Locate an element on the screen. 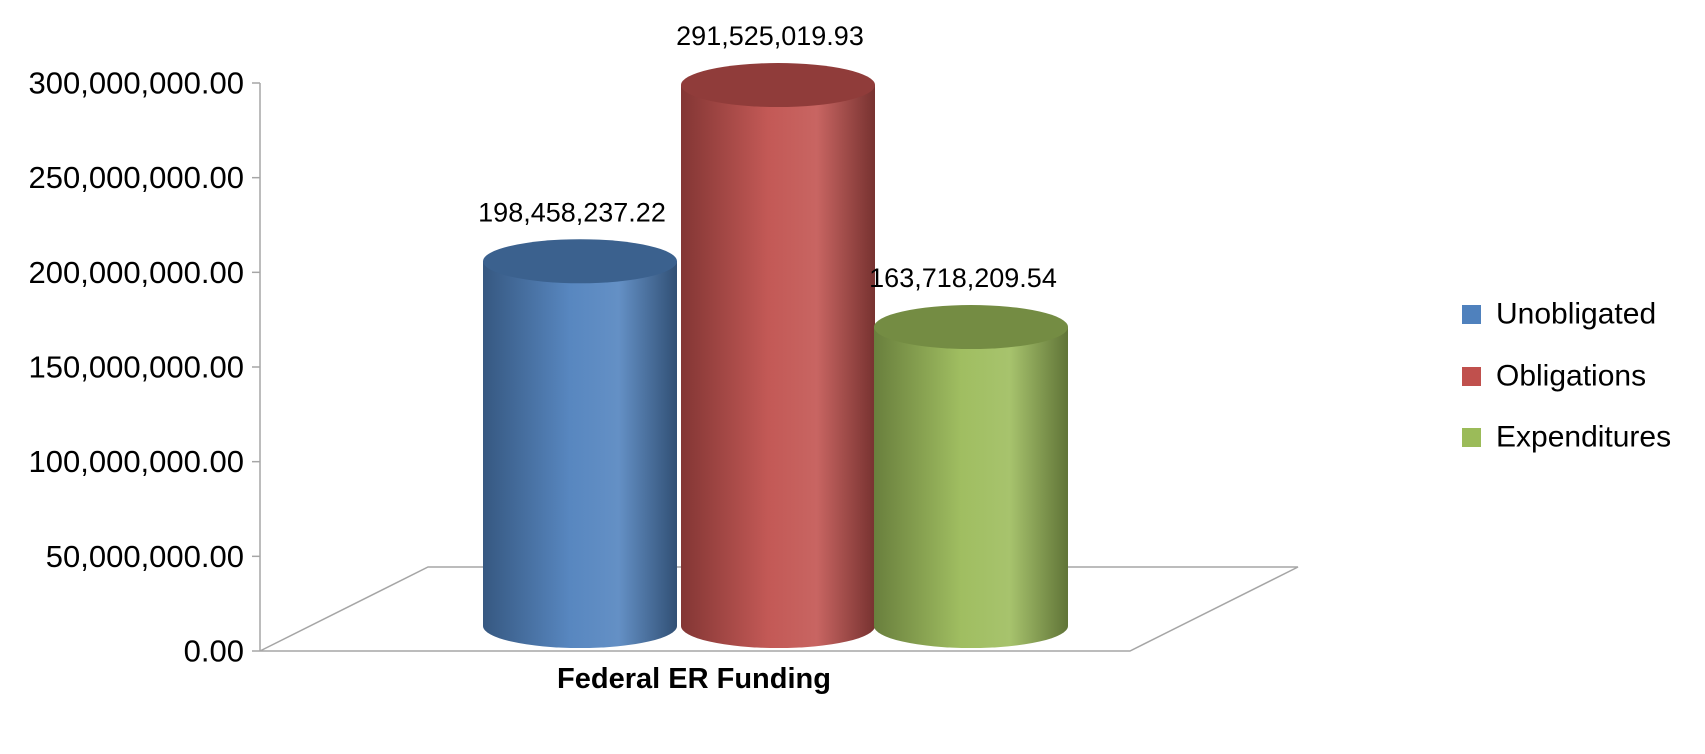 The width and height of the screenshot is (1705, 754). legend-item-unobligated: Unobligated is located at coordinates (1559, 314).